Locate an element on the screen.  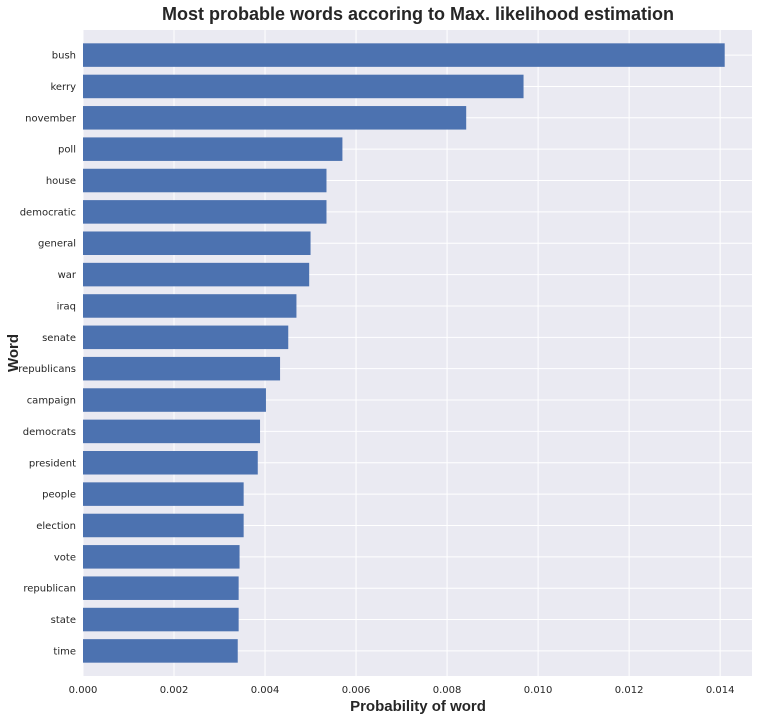
bar-people is located at coordinates (163, 494).